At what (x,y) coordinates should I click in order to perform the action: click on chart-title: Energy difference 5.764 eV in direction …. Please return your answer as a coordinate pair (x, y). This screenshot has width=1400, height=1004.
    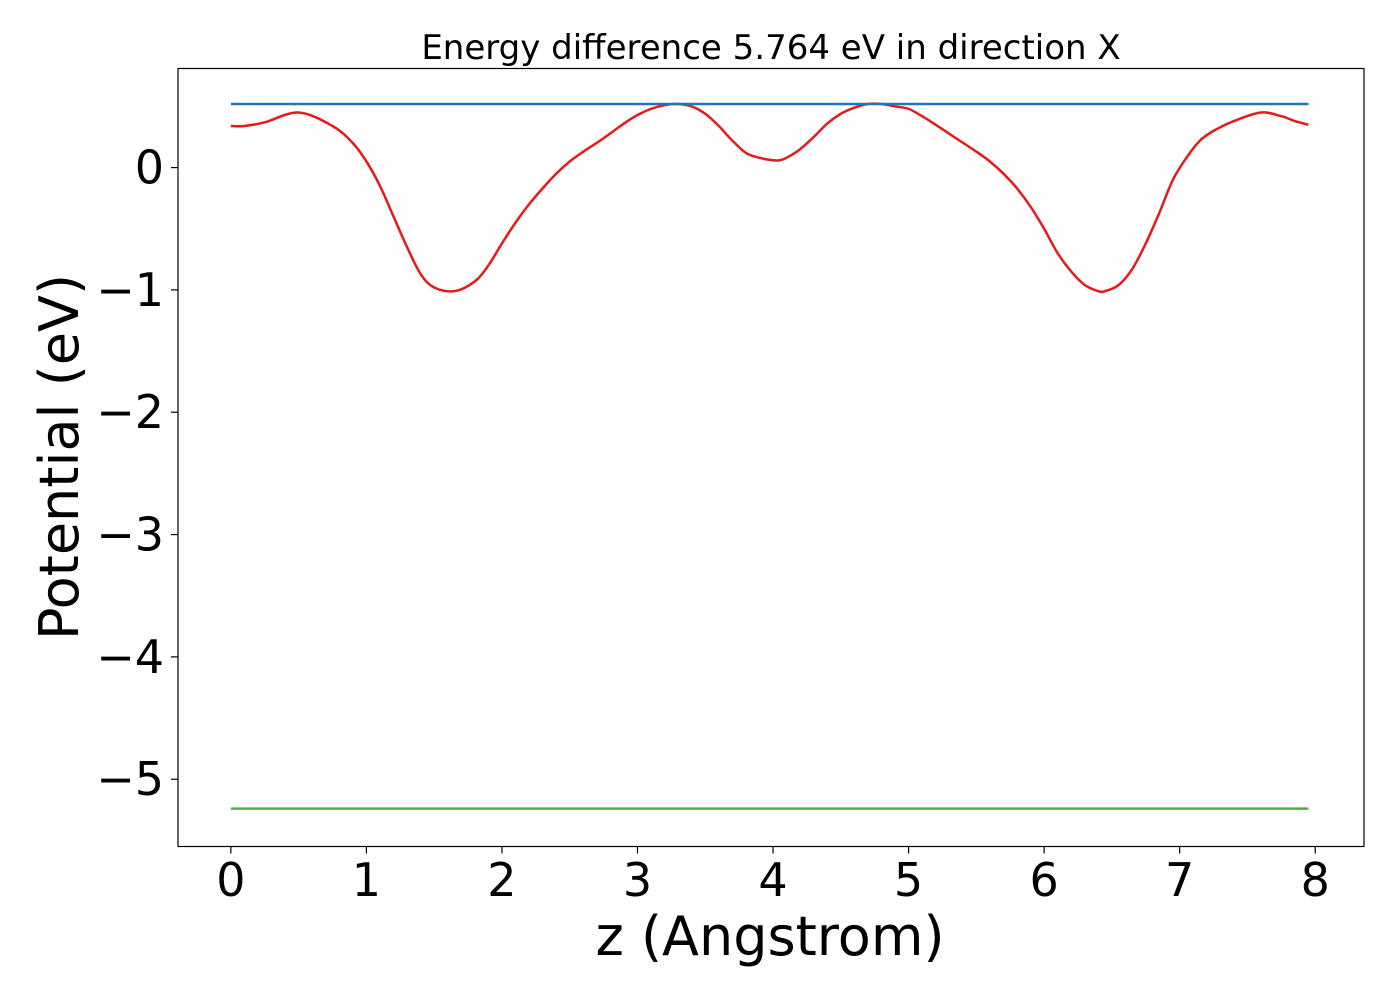
    Looking at the image, I should click on (770, 48).